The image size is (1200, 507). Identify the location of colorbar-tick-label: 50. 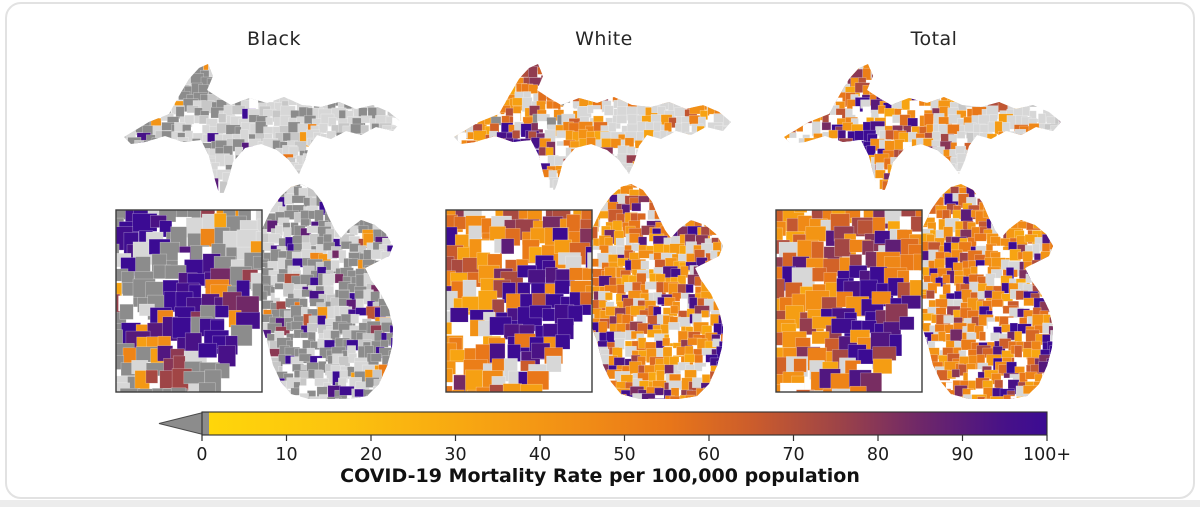
(624, 455).